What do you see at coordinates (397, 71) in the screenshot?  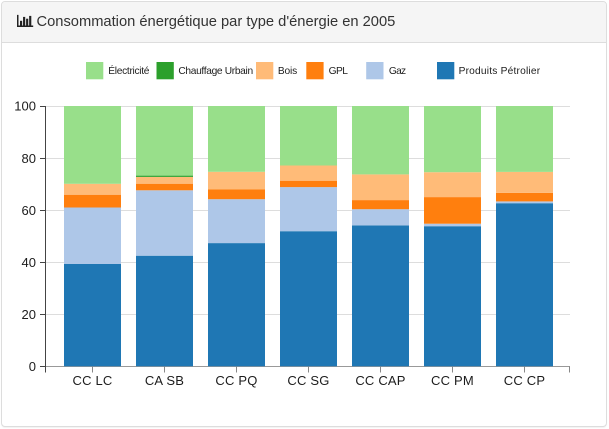 I see `svg-text: Gaz` at bounding box center [397, 71].